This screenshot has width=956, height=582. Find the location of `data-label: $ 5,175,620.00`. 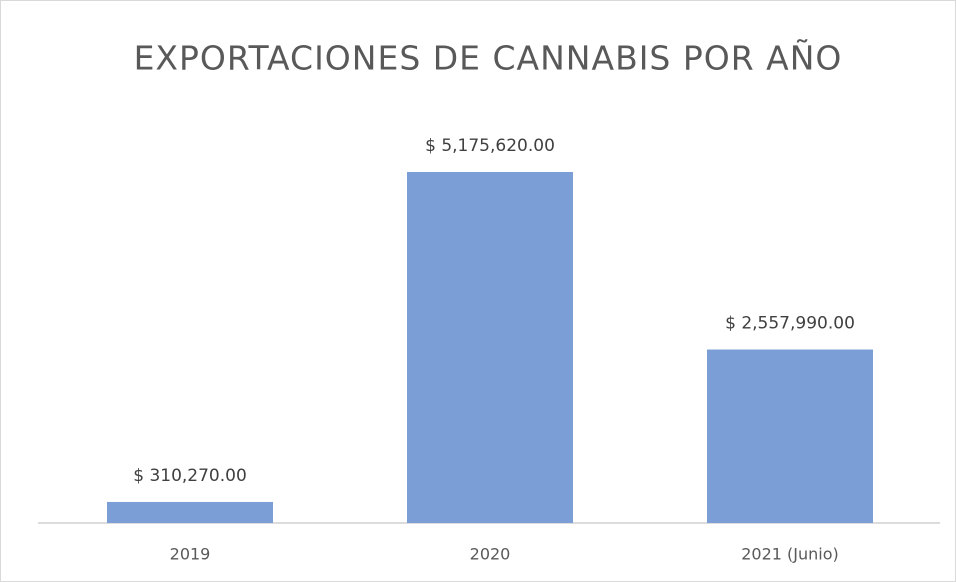

data-label: $ 5,175,620.00 is located at coordinates (490, 146).